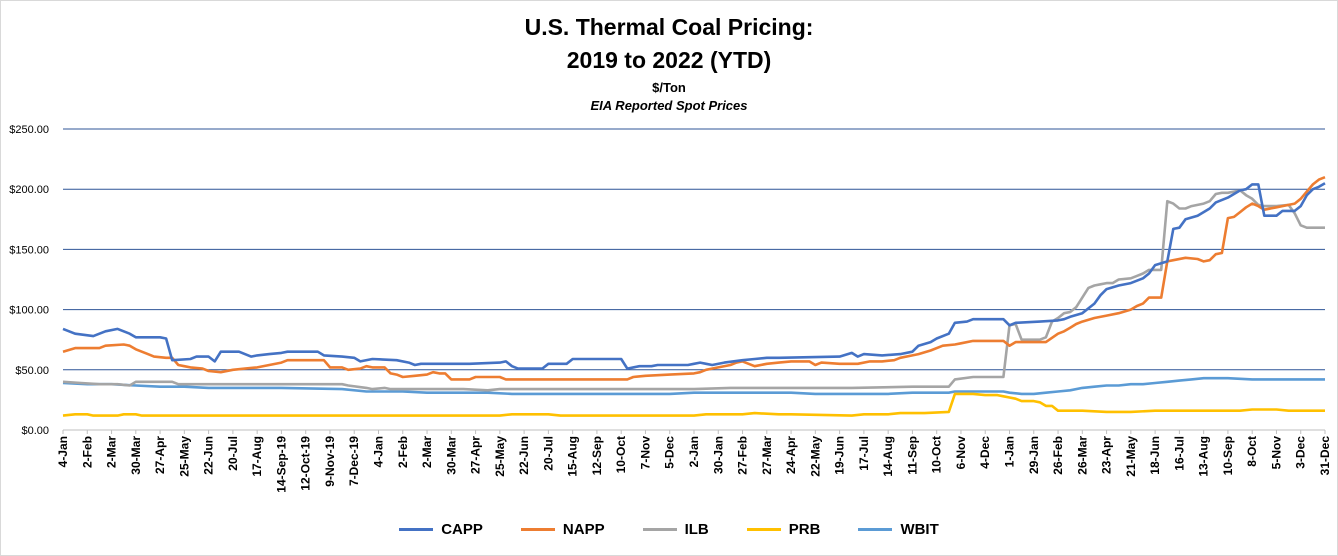 Image resolution: width=1338 pixels, height=556 pixels. I want to click on chart-title: U.S. Thermal Coal Pricing:, so click(669, 27).